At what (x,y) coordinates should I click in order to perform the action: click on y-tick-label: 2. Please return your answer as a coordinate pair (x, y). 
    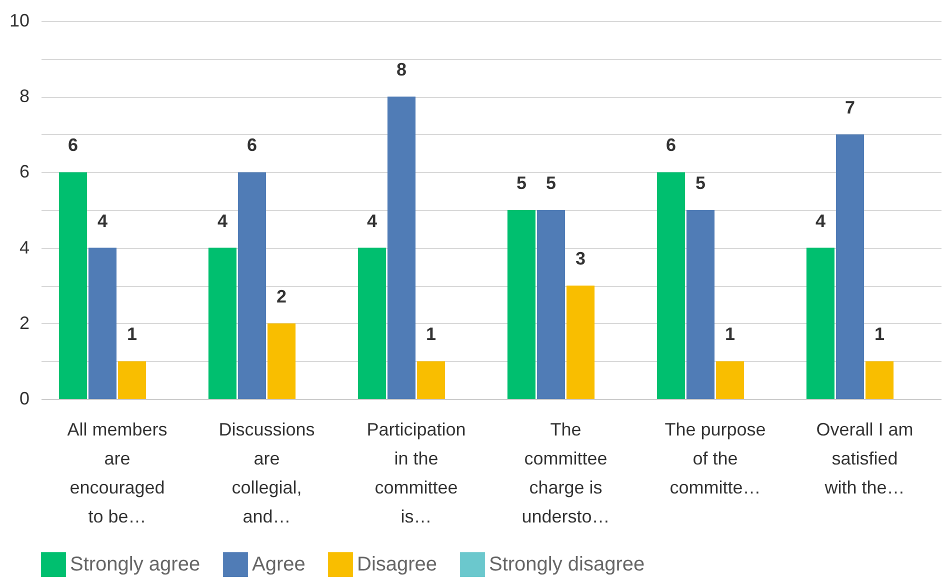
    Looking at the image, I should click on (24, 322).